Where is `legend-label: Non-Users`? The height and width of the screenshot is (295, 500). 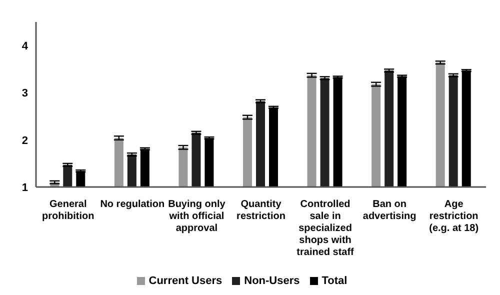 legend-label: Non-Users is located at coordinates (272, 281).